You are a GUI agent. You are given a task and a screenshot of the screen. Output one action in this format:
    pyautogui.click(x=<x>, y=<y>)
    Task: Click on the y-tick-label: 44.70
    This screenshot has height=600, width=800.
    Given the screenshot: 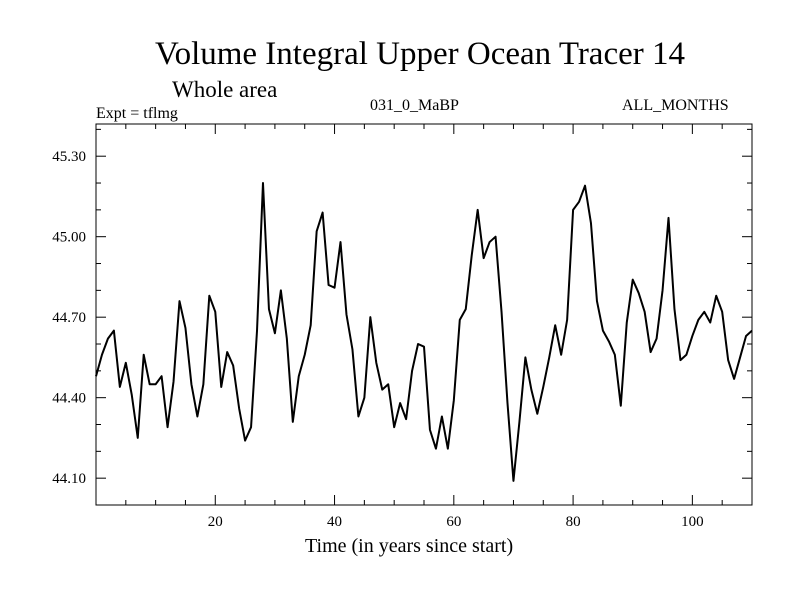 What is the action you would take?
    pyautogui.click(x=69, y=318)
    